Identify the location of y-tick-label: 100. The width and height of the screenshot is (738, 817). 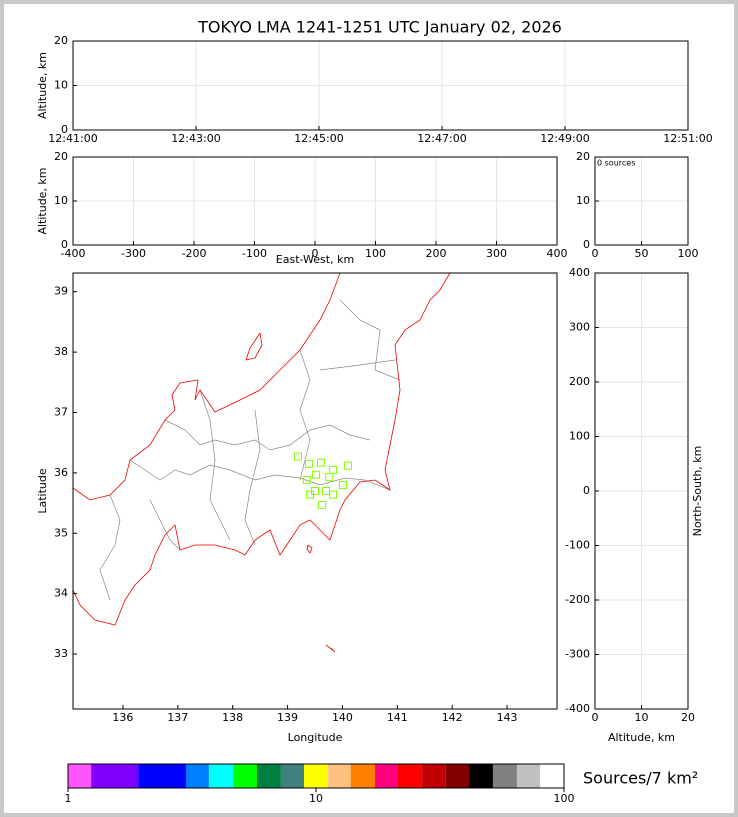
(579, 436).